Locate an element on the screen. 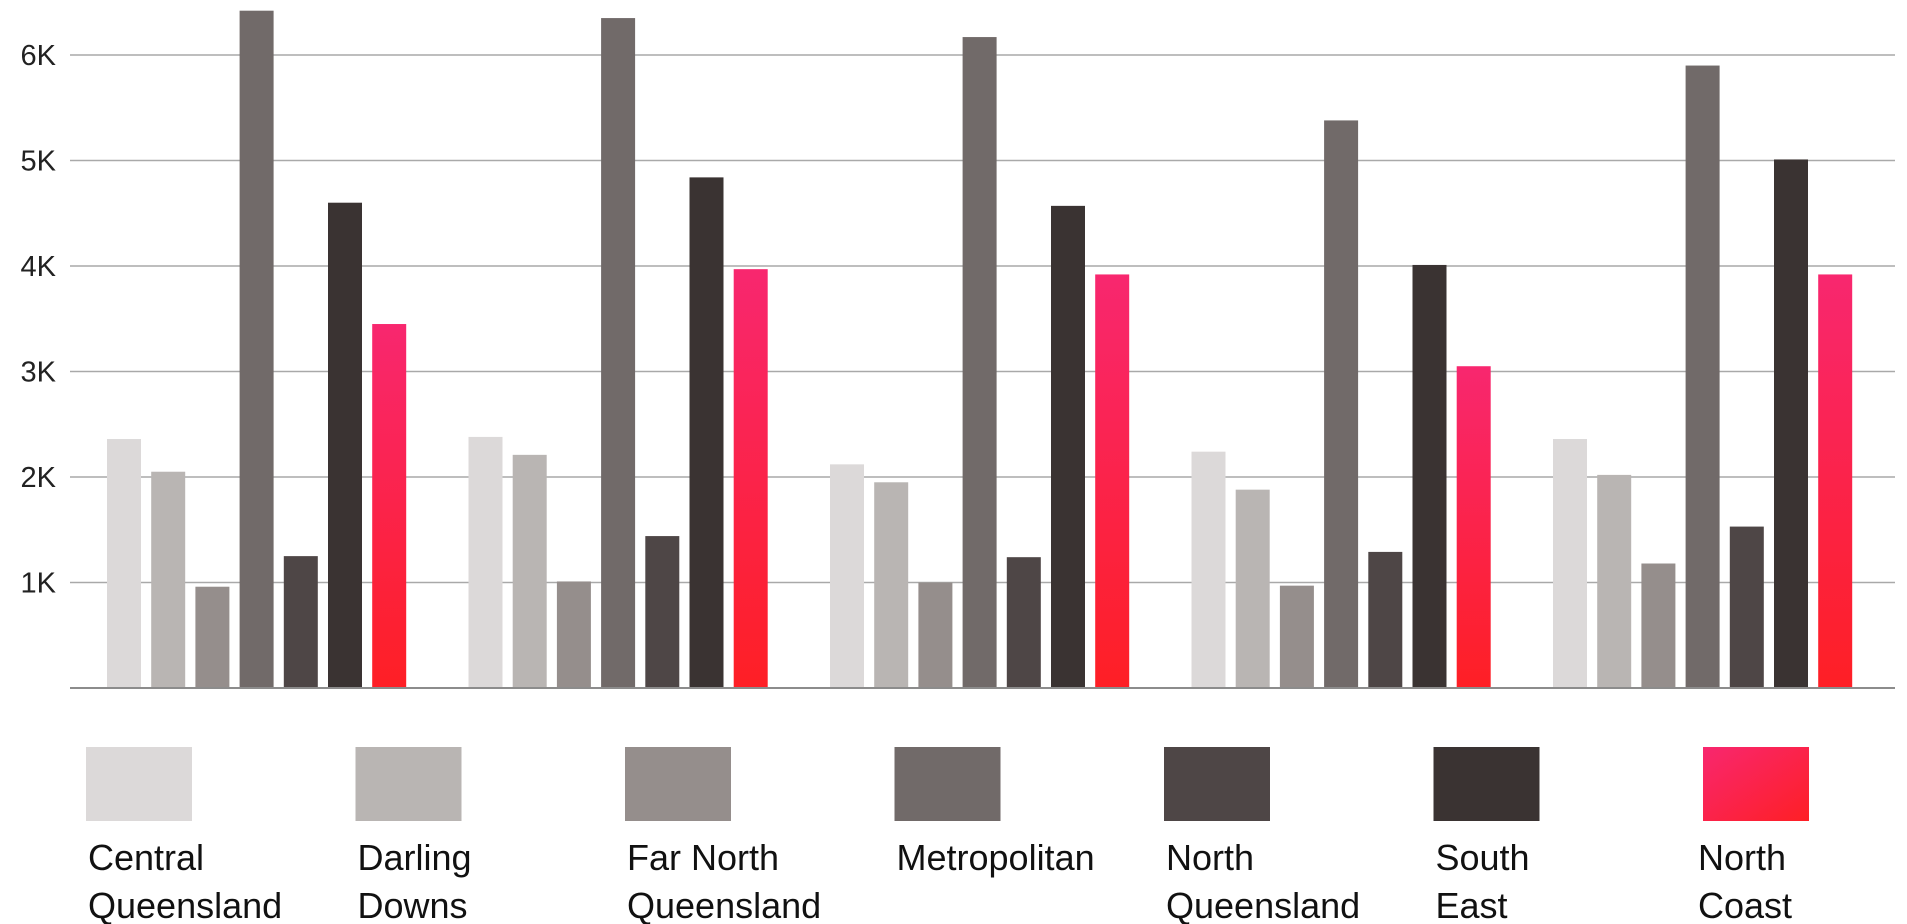  legend-label-central-queensland: Central Queensland is located at coordinates (185, 880).